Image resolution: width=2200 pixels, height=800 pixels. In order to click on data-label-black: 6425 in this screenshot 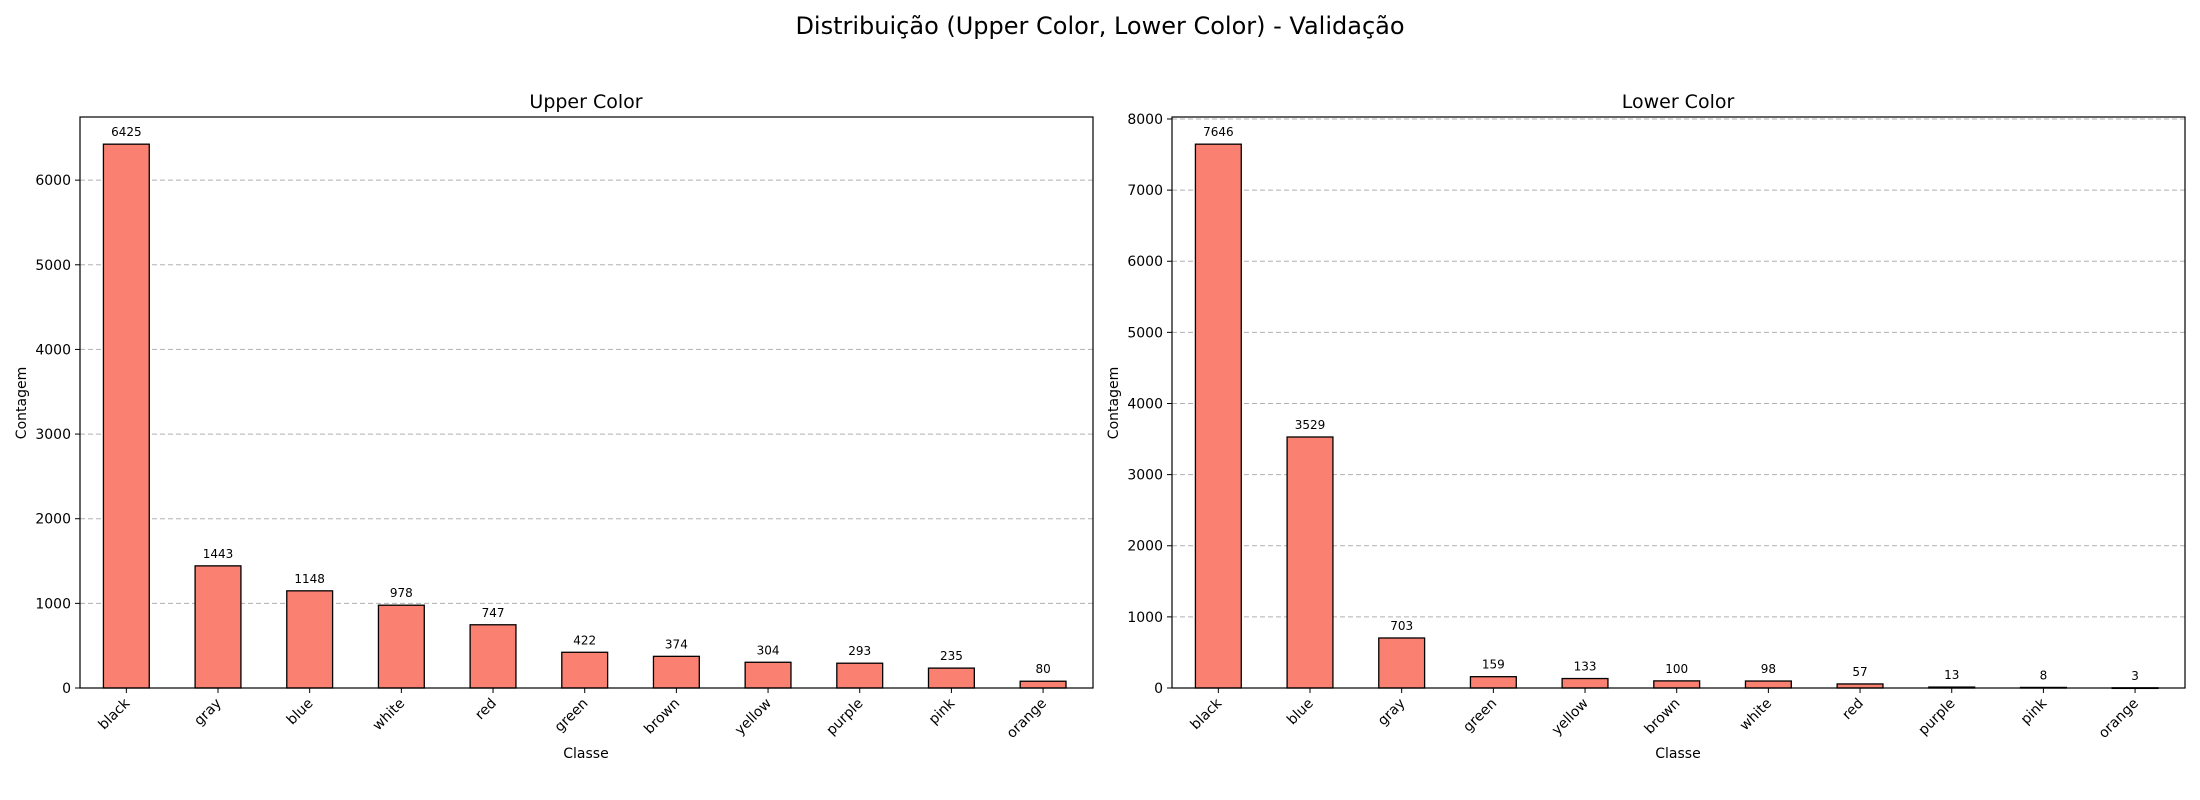, I will do `click(126, 132)`.